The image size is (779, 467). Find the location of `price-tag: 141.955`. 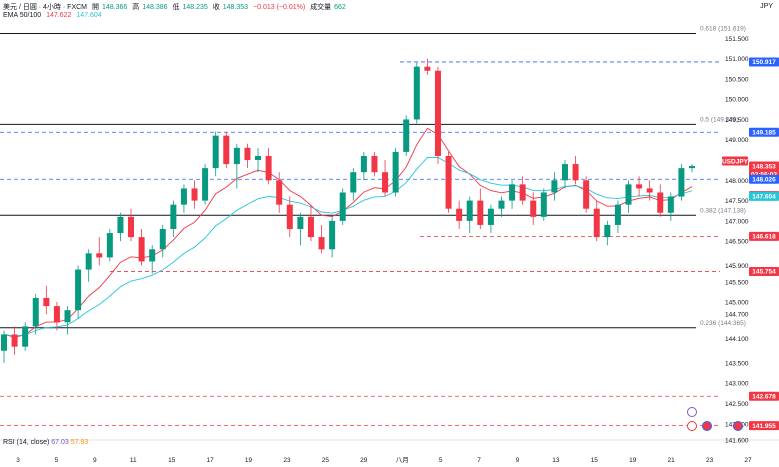

price-tag: 141.955 is located at coordinates (764, 426).